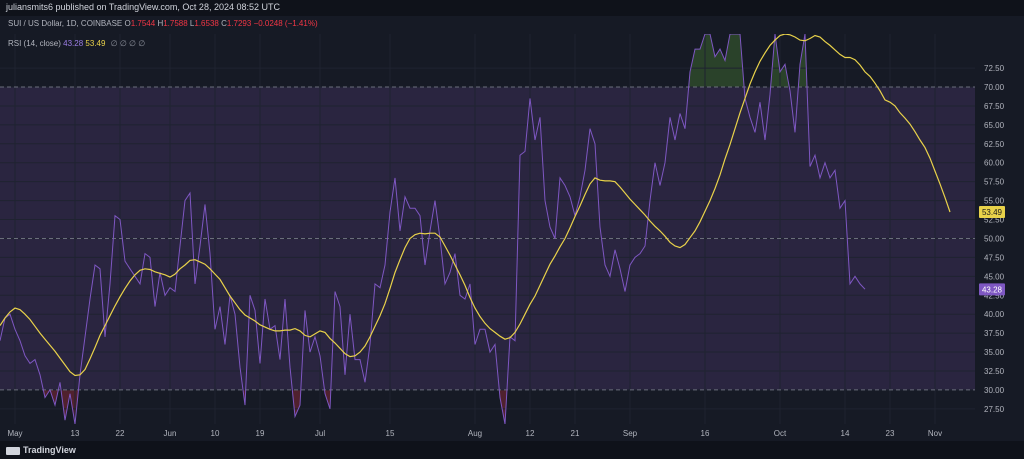 This screenshot has width=1024, height=459. What do you see at coordinates (994, 144) in the screenshot?
I see `y-tick-label: 62.50` at bounding box center [994, 144].